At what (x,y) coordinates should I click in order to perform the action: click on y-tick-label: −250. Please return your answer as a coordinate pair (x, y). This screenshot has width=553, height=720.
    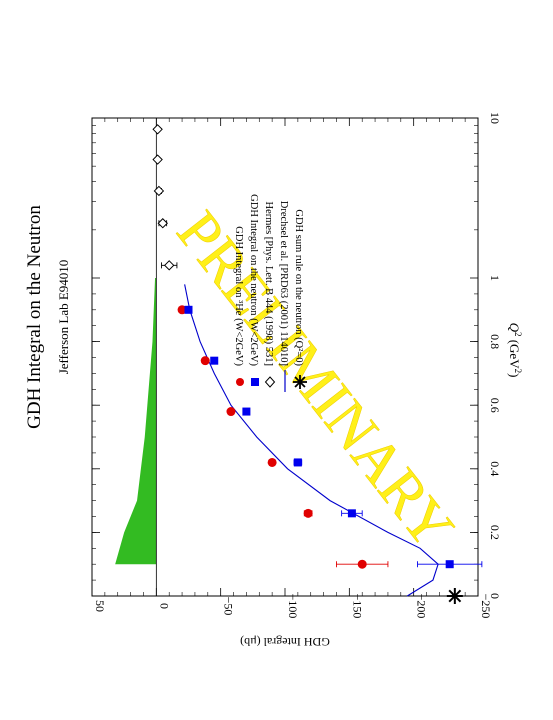
    Looking at the image, I should click on (486, 606).